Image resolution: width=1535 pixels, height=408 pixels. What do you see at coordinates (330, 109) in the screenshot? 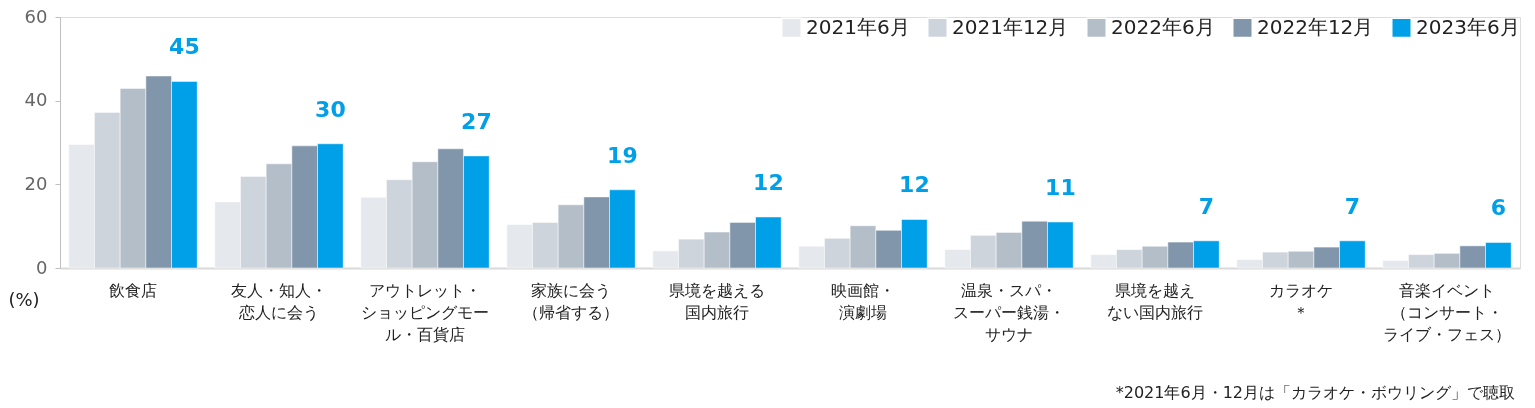
I see `data-label: 30` at bounding box center [330, 109].